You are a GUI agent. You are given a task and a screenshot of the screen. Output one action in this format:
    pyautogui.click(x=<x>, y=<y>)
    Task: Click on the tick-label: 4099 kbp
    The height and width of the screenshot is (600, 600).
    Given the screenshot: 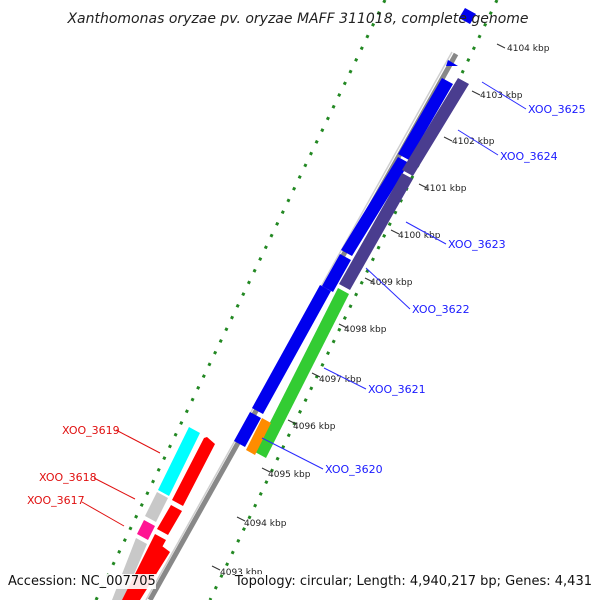 What is the action you would take?
    pyautogui.click(x=391, y=283)
    